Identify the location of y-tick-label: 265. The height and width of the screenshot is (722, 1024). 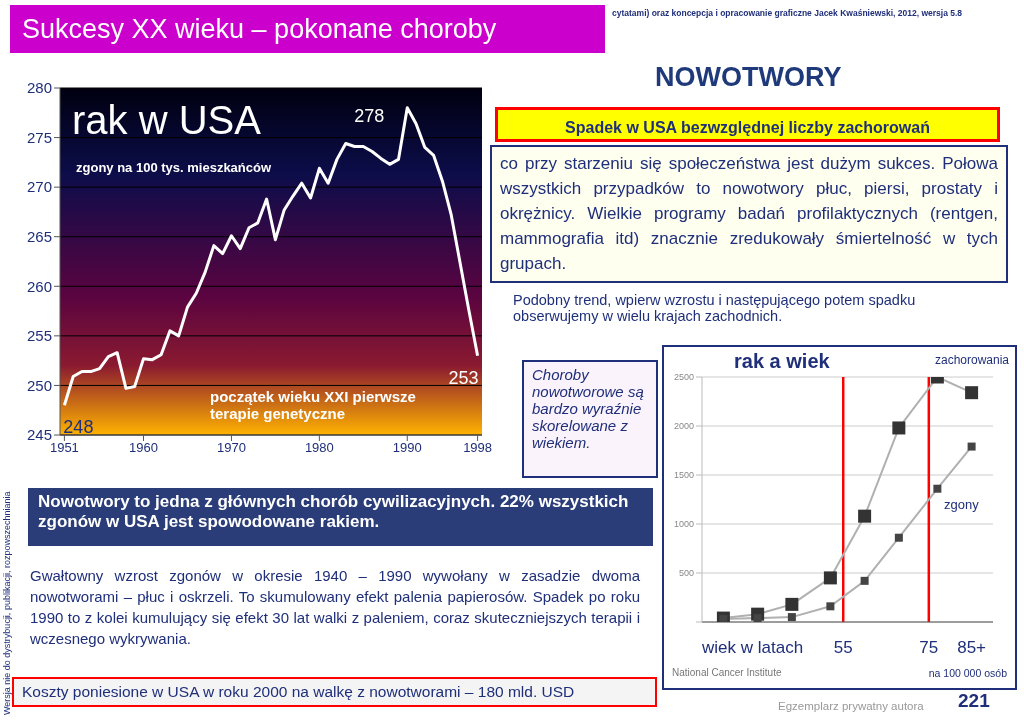
(39, 237).